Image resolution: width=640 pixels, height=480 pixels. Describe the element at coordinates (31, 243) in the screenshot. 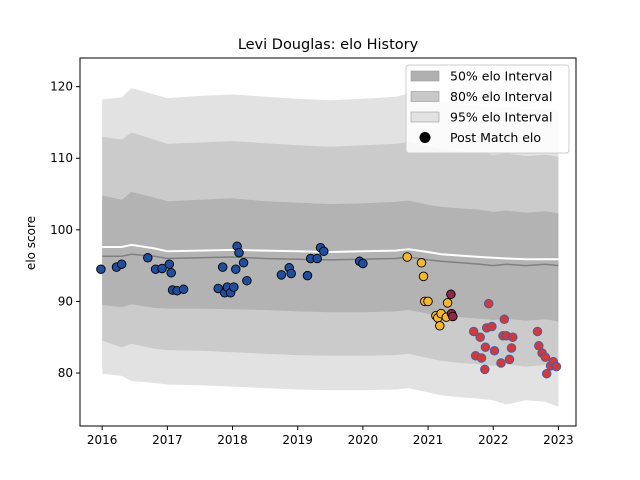

I see `y-axis-label: elo score` at that location.